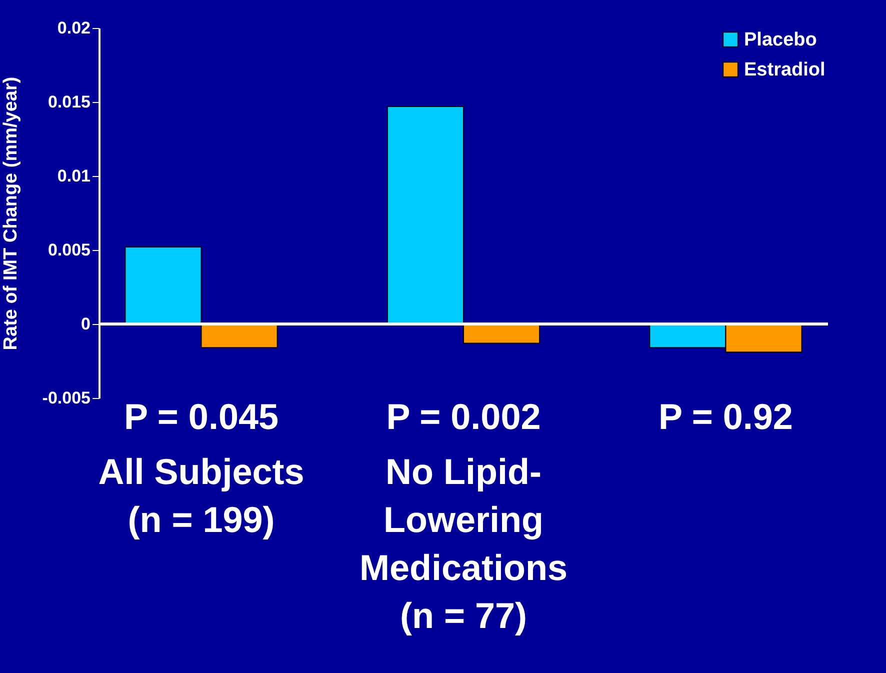  I want to click on x-tick-label: All Subjects (n = 199), so click(201, 495).